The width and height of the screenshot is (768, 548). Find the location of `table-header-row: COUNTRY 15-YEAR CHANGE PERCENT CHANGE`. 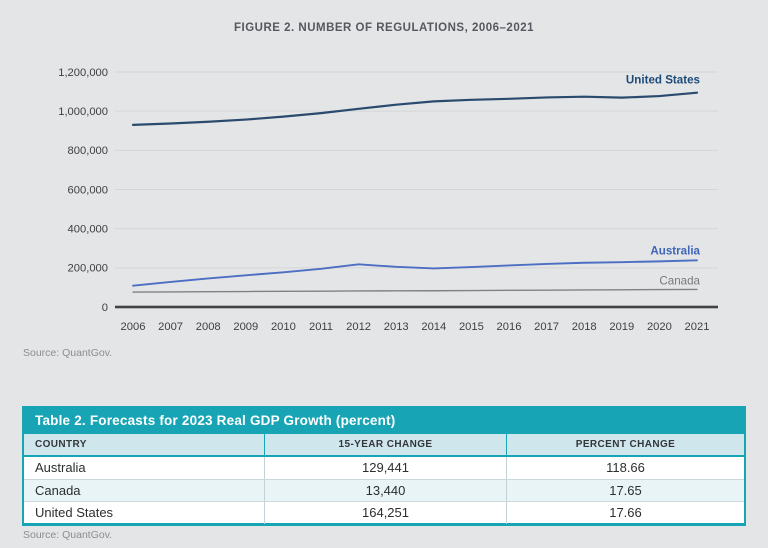

table-header-row: COUNTRY 15-YEAR CHANGE PERCENT CHANGE is located at coordinates (384, 445).